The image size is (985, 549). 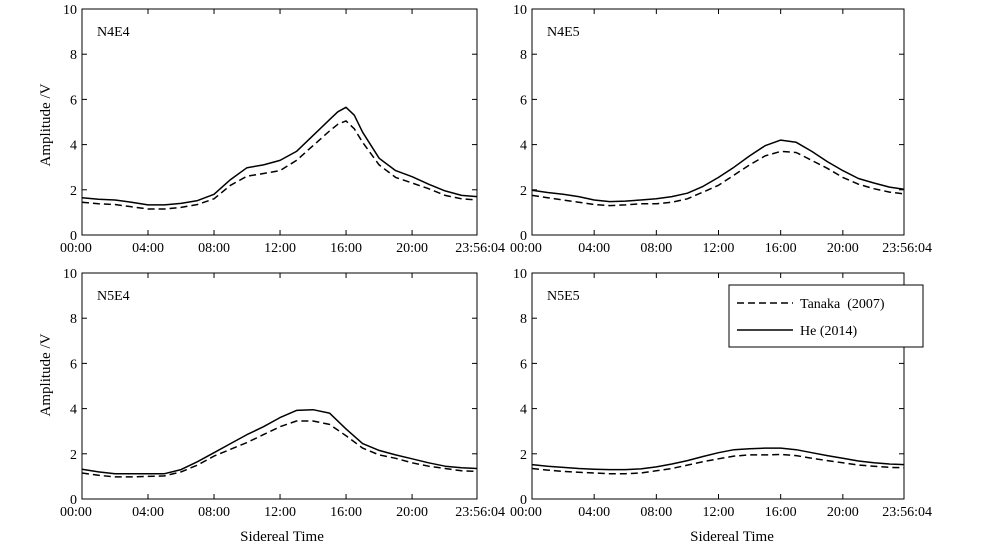 I want to click on panel-title: N5E5, so click(x=563, y=296).